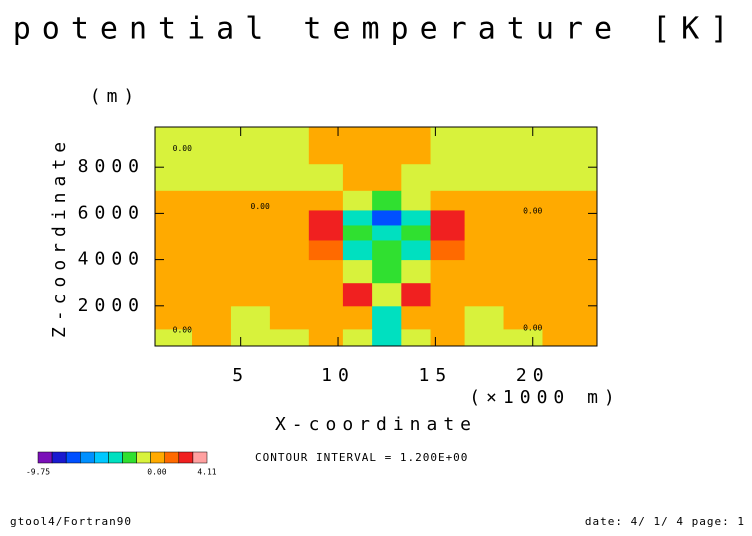  Describe the element at coordinates (436, 375) in the screenshot. I see `x-tick-label: 15` at that location.